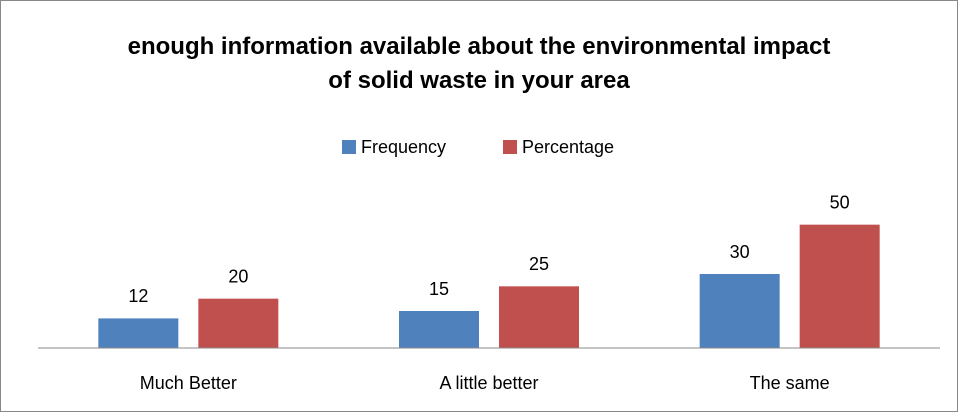  Describe the element at coordinates (568, 147) in the screenshot. I see `legend-label: Percentage` at that location.